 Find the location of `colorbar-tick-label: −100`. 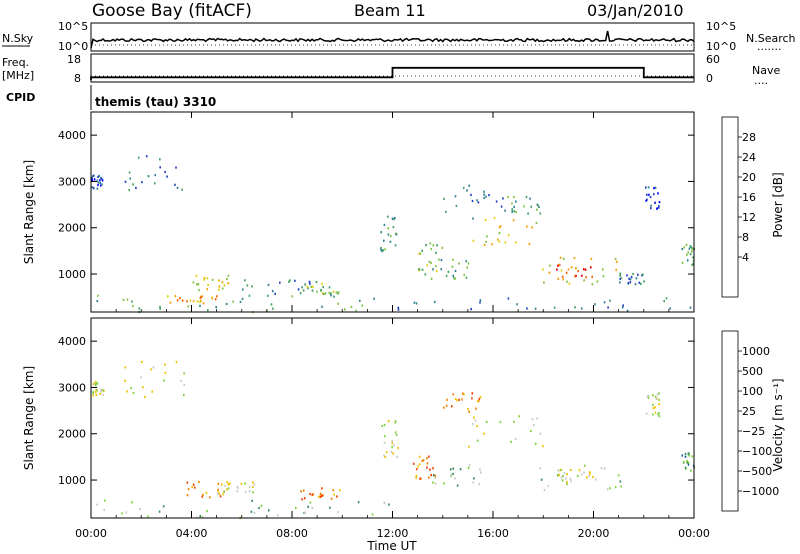

colorbar-tick-label: −100 is located at coordinates (757, 451).